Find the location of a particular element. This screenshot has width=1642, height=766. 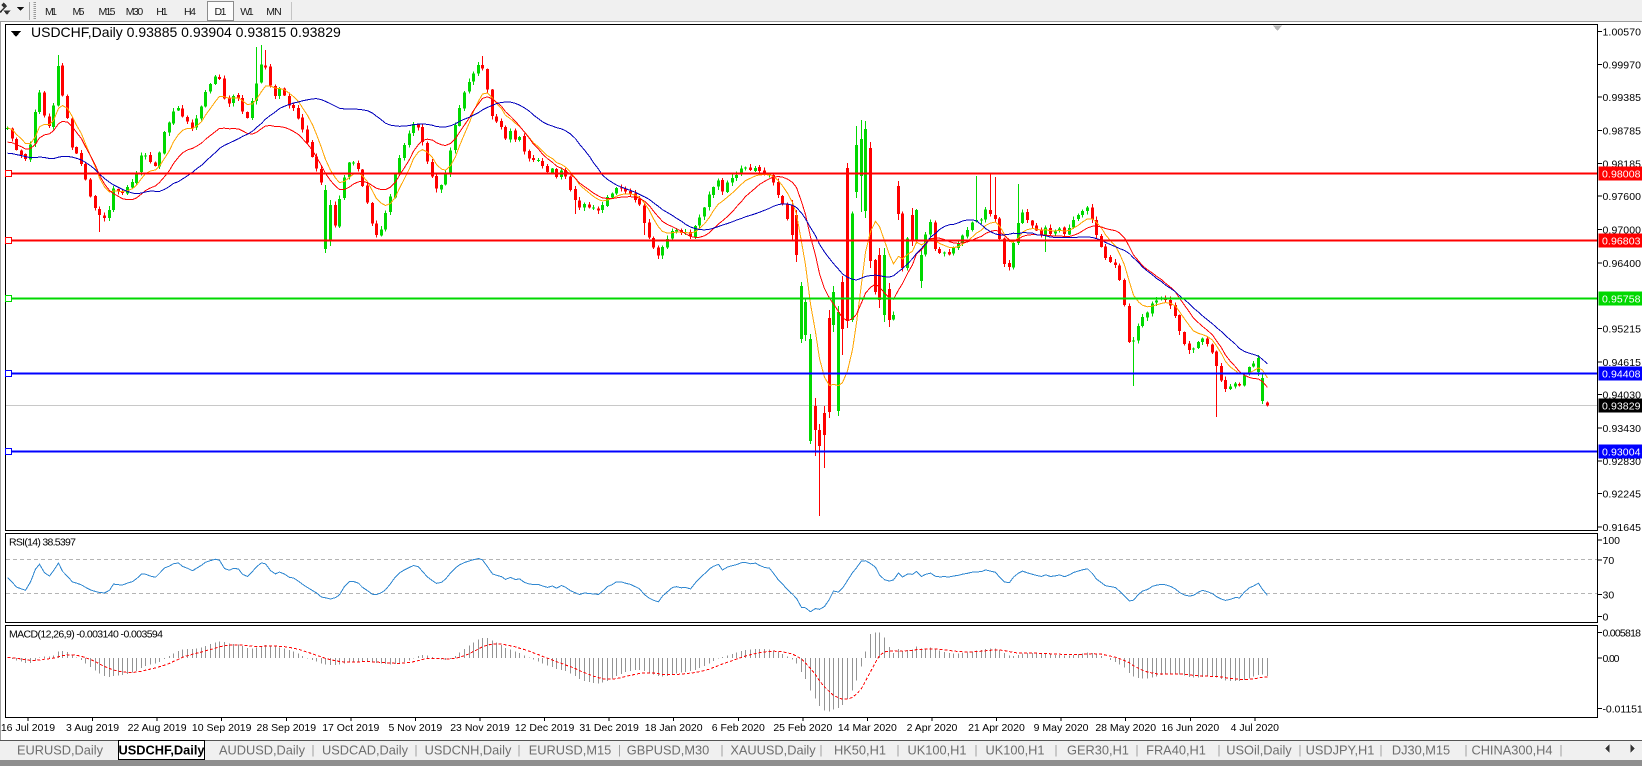

svg-text: 0.99970 is located at coordinates (1622, 66).